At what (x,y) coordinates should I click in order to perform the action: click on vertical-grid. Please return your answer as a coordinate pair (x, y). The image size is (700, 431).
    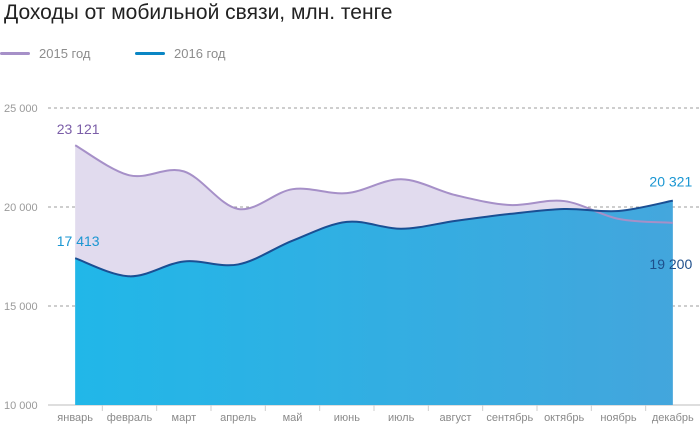
    Looking at the image, I should click on (374, 408).